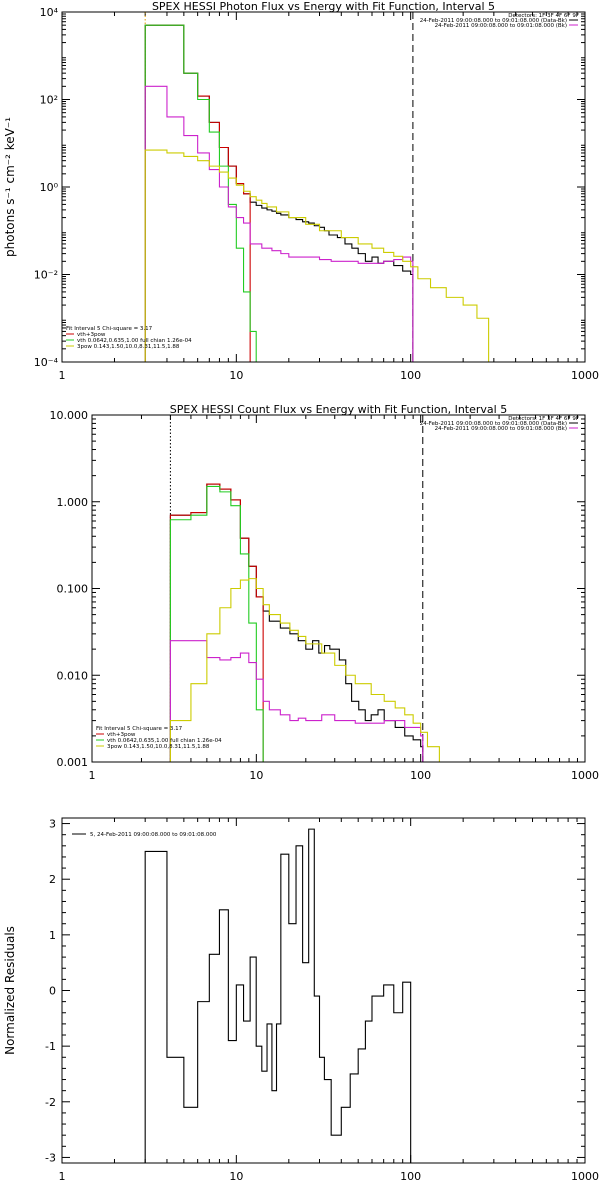 The image size is (600, 1204). I want to click on y-tick-label: 0.010, so click(73, 675).